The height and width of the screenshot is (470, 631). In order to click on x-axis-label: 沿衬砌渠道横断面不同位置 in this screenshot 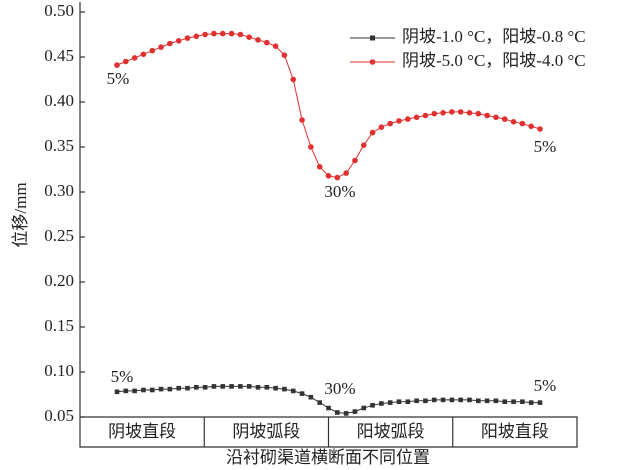, I will do `click(328, 457)`.